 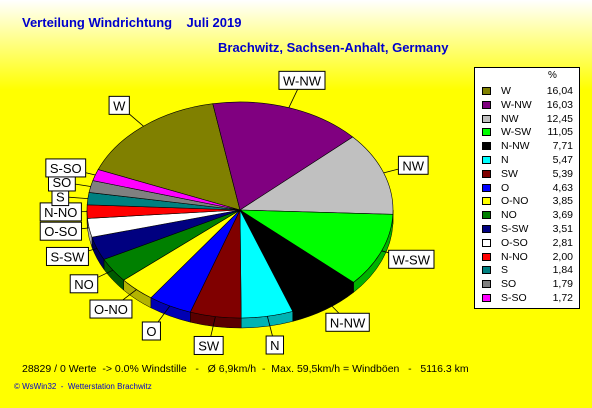 I want to click on legend-label: SO, so click(x=509, y=284).